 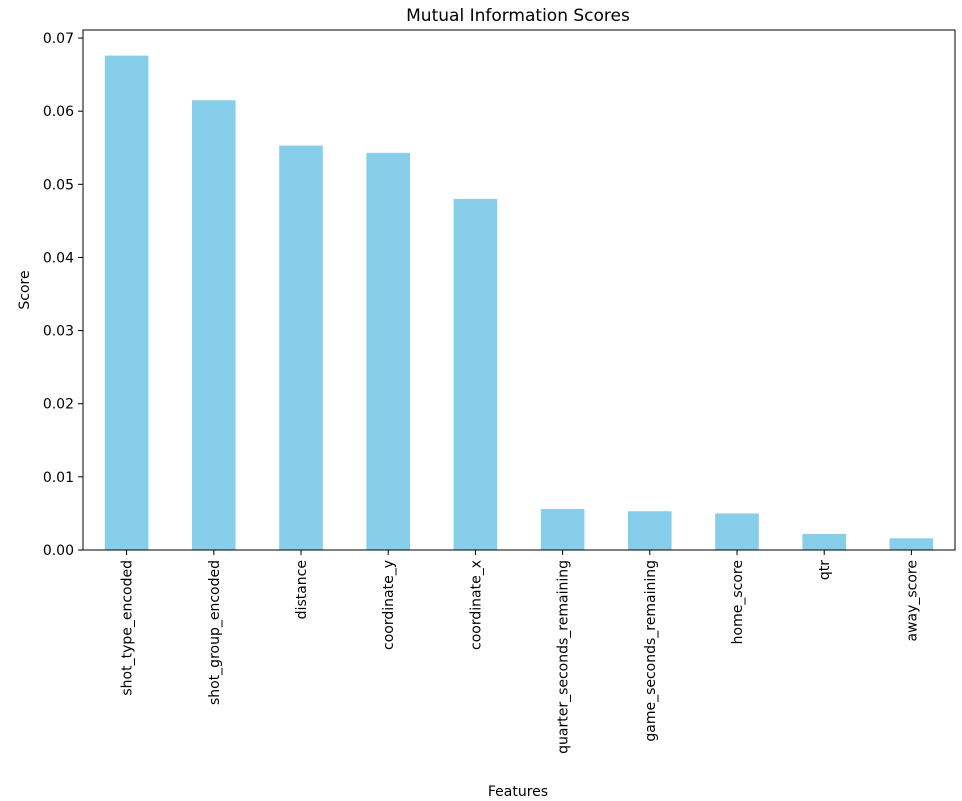 What do you see at coordinates (58, 405) in the screenshot?
I see `y-tick-label: 0.02` at bounding box center [58, 405].